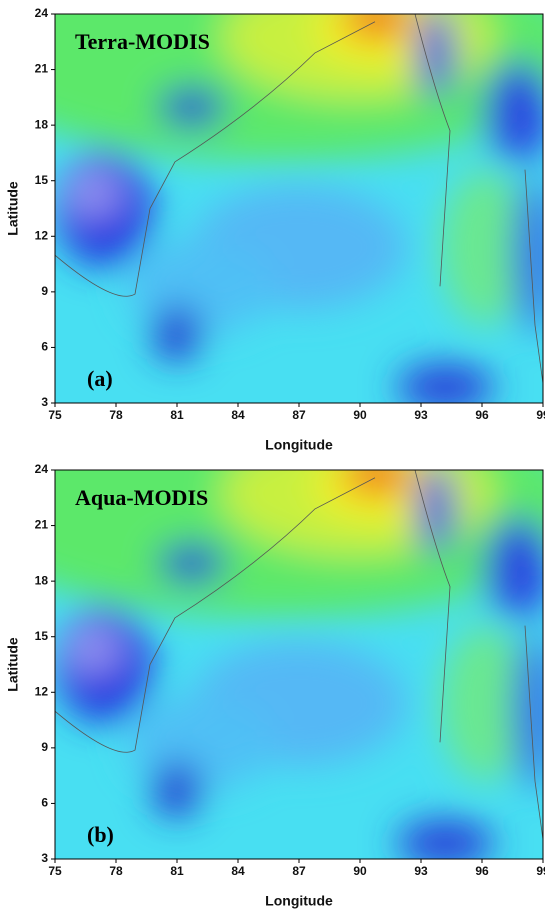  I want to click on panel-label: (b), so click(100, 834).